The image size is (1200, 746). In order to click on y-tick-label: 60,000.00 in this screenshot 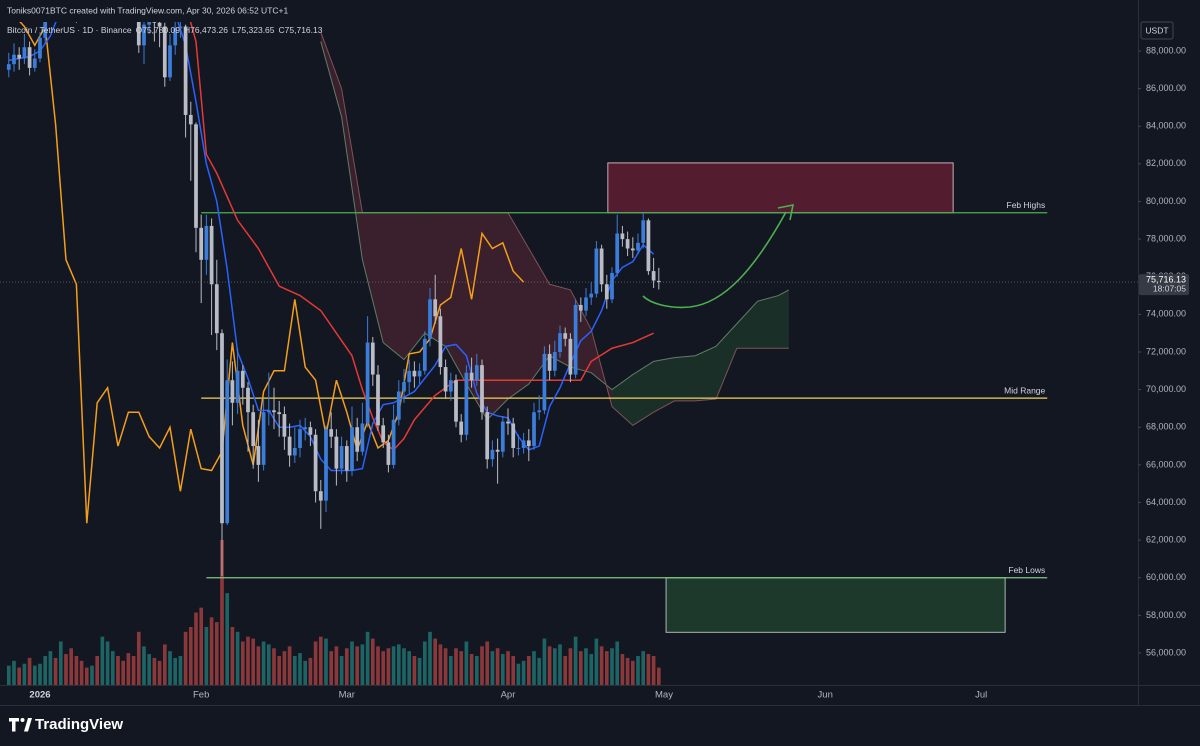, I will do `click(1166, 577)`.